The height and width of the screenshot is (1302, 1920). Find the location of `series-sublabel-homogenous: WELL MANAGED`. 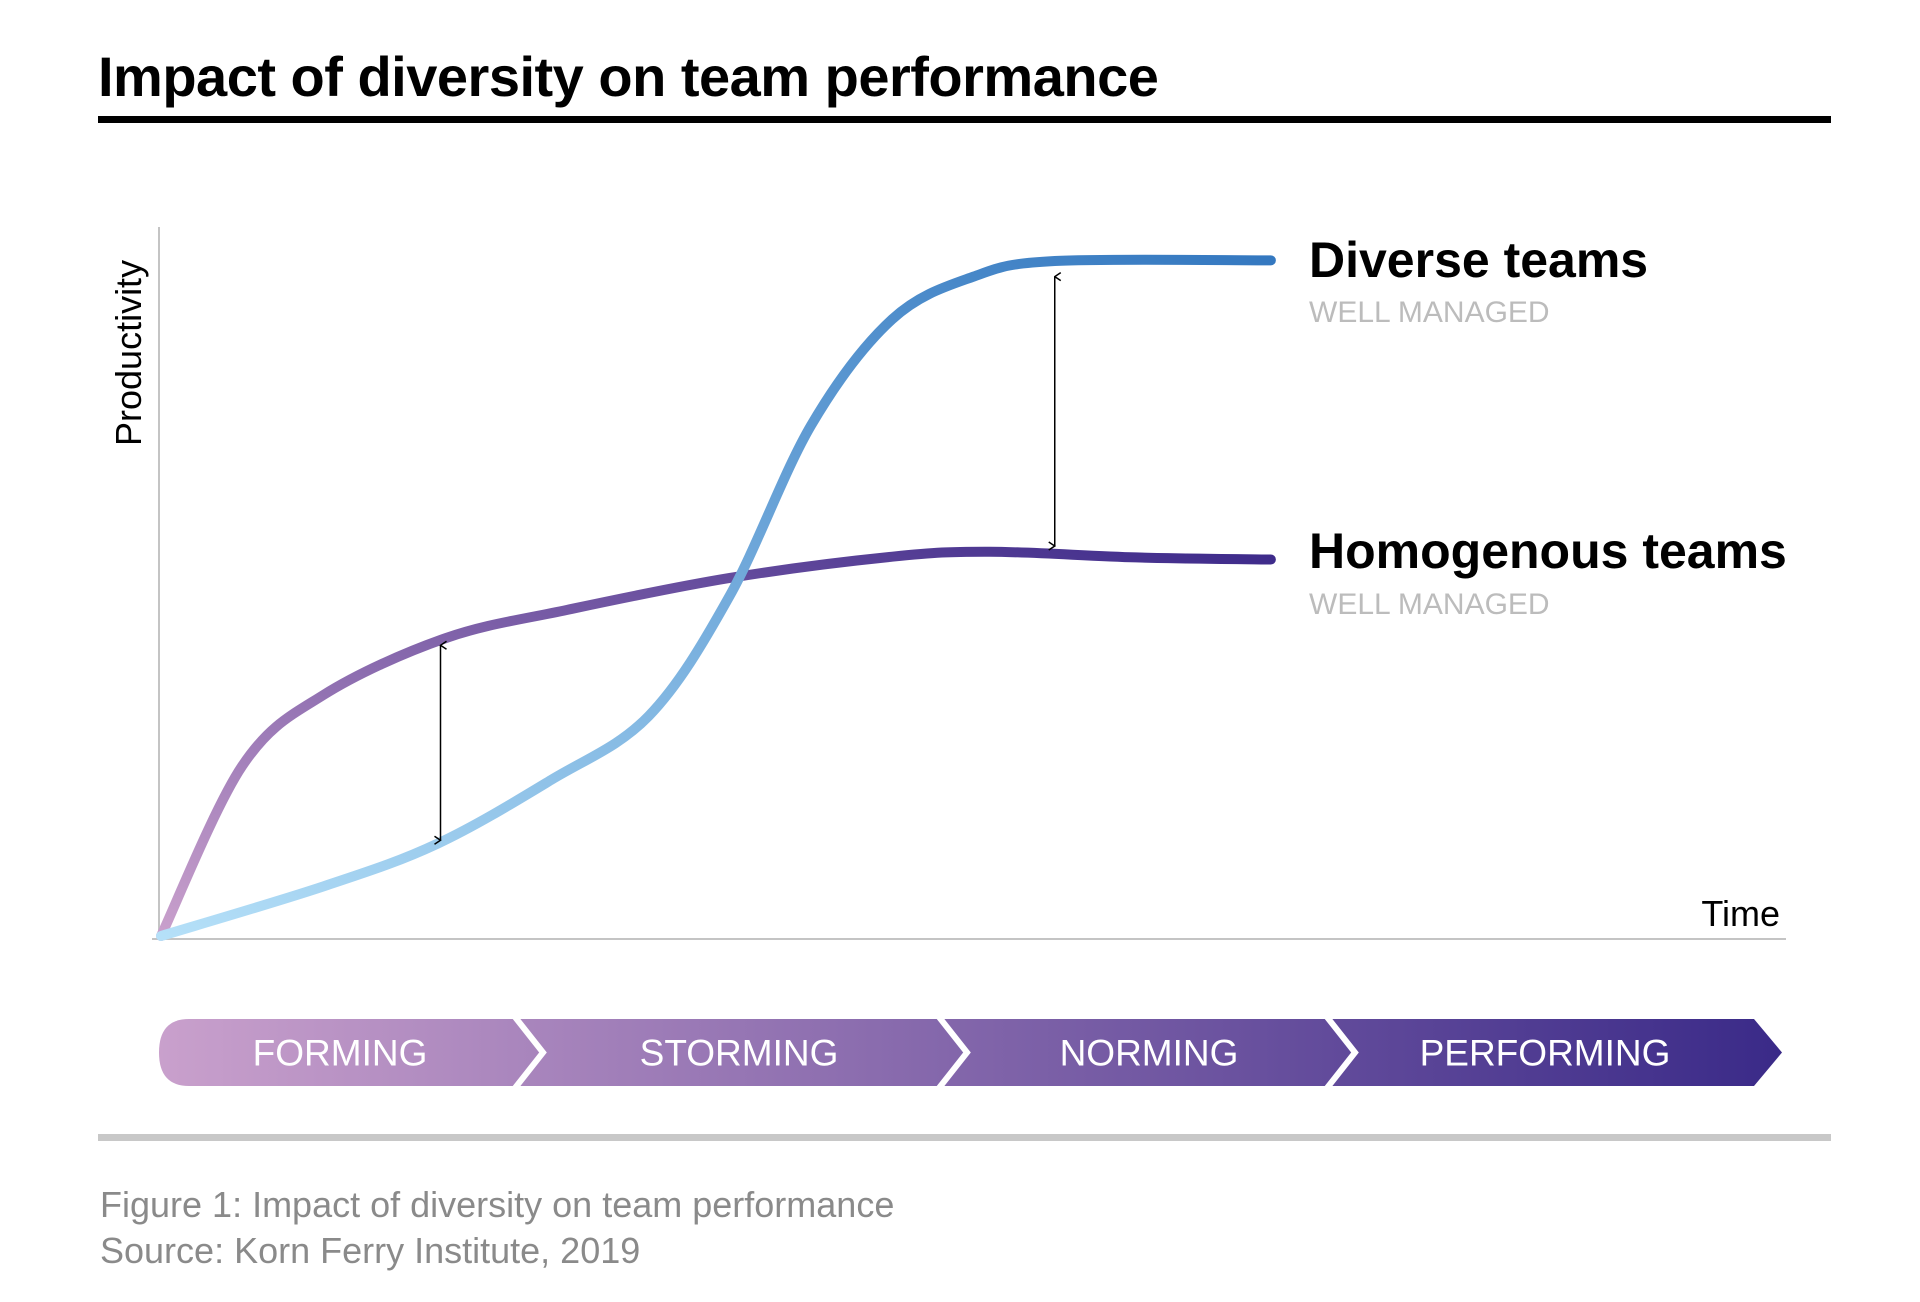

series-sublabel-homogenous: WELL MANAGED is located at coordinates (1429, 604).